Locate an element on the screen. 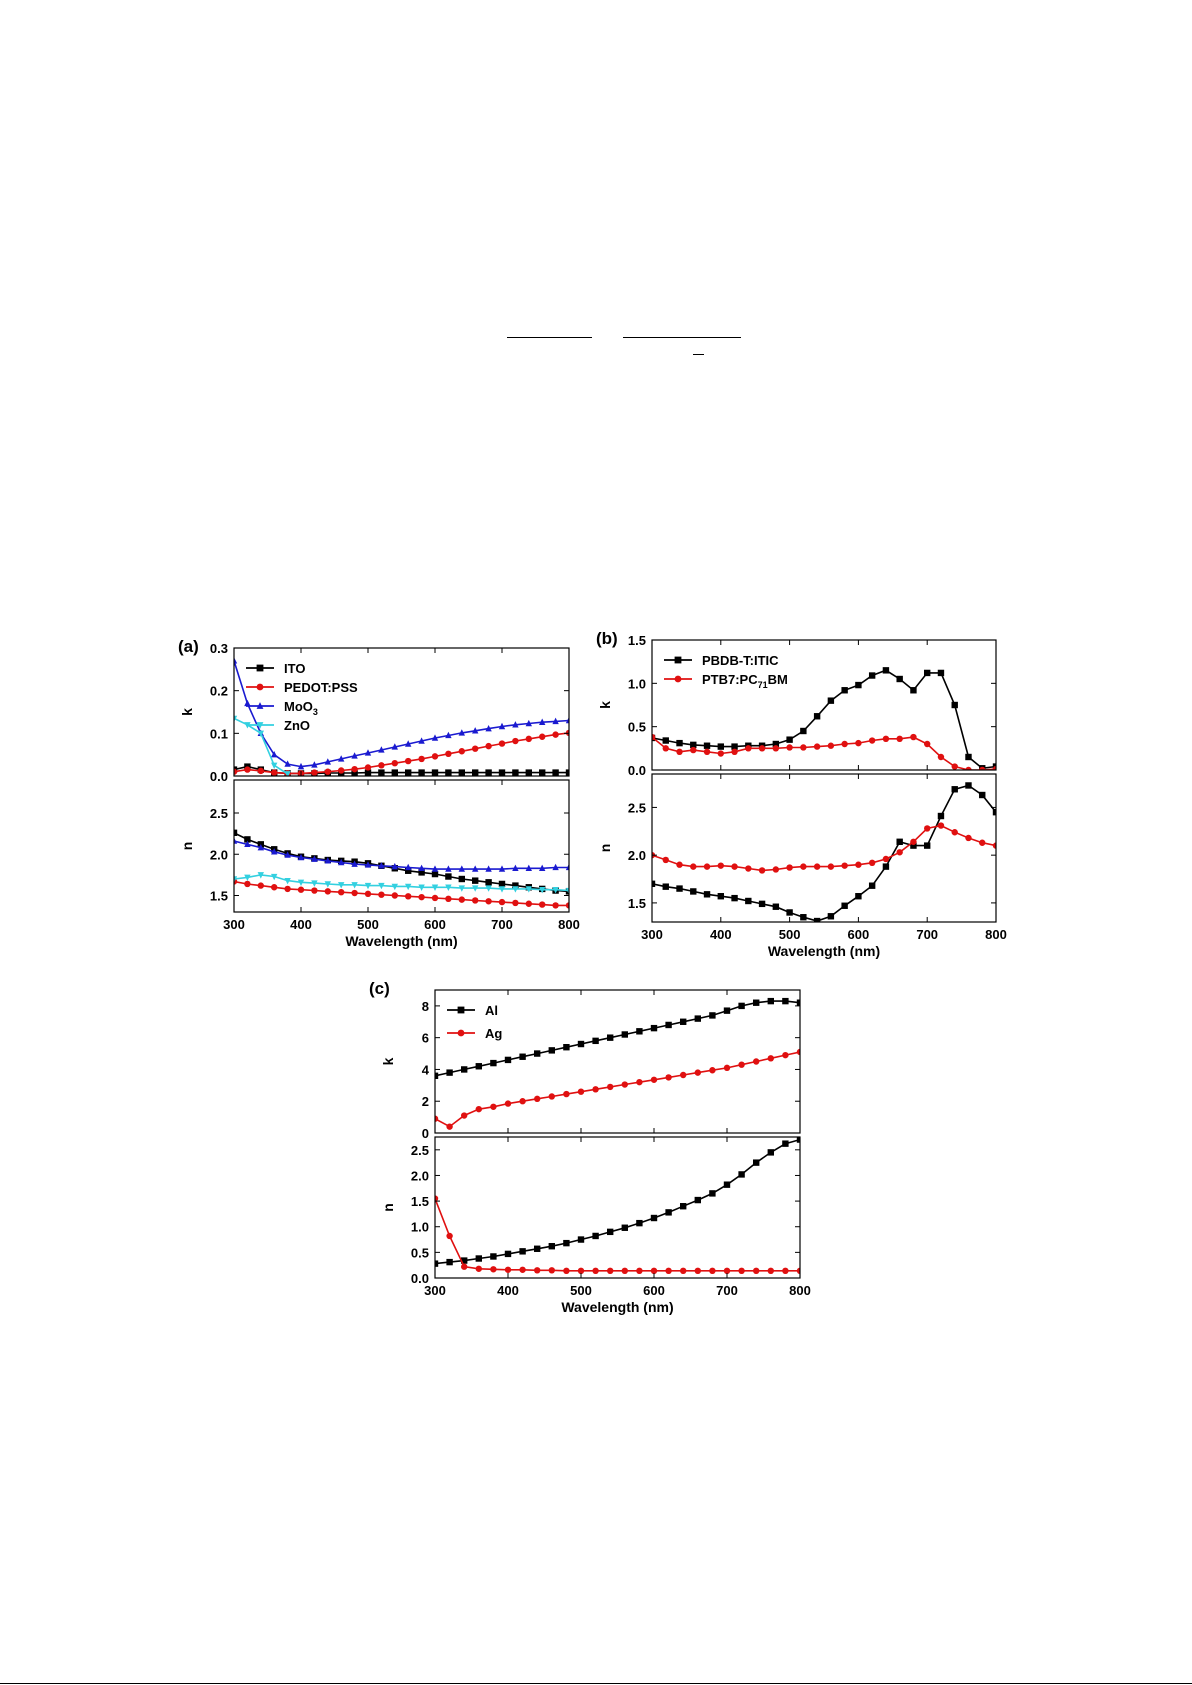  equation-fraction-bar is located at coordinates (682, 337).